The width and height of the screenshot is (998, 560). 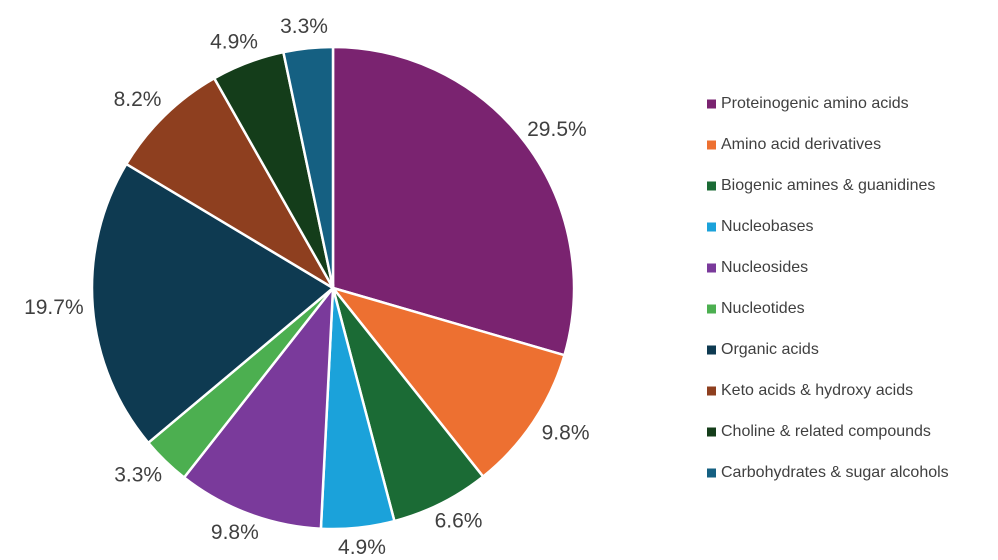 What do you see at coordinates (835, 472) in the screenshot?
I see `legend-label: Carbohydrates & sugar alcohols` at bounding box center [835, 472].